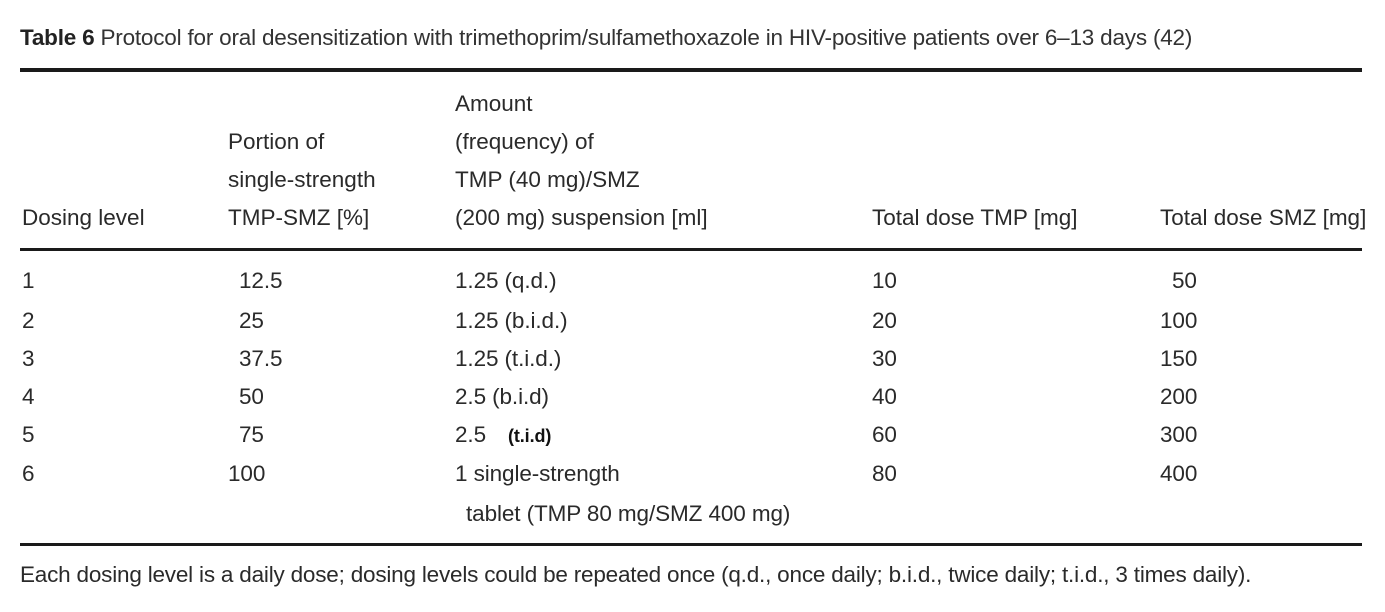 The height and width of the screenshot is (612, 1385). I want to click on cell-total-tmp: 10, so click(884, 280).